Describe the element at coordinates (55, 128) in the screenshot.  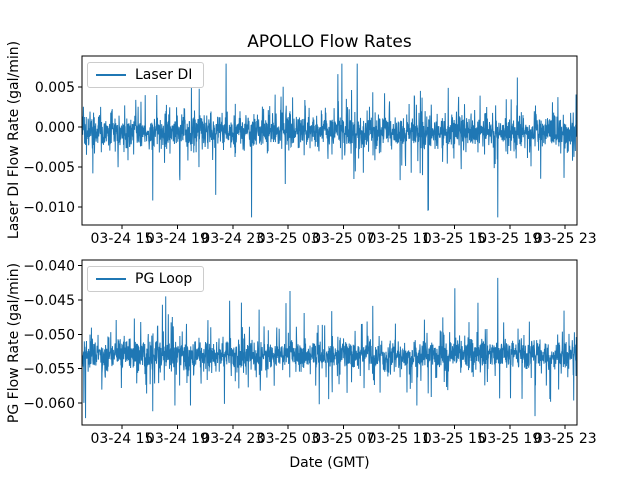
I see `y-tick-label: 0.000` at that location.